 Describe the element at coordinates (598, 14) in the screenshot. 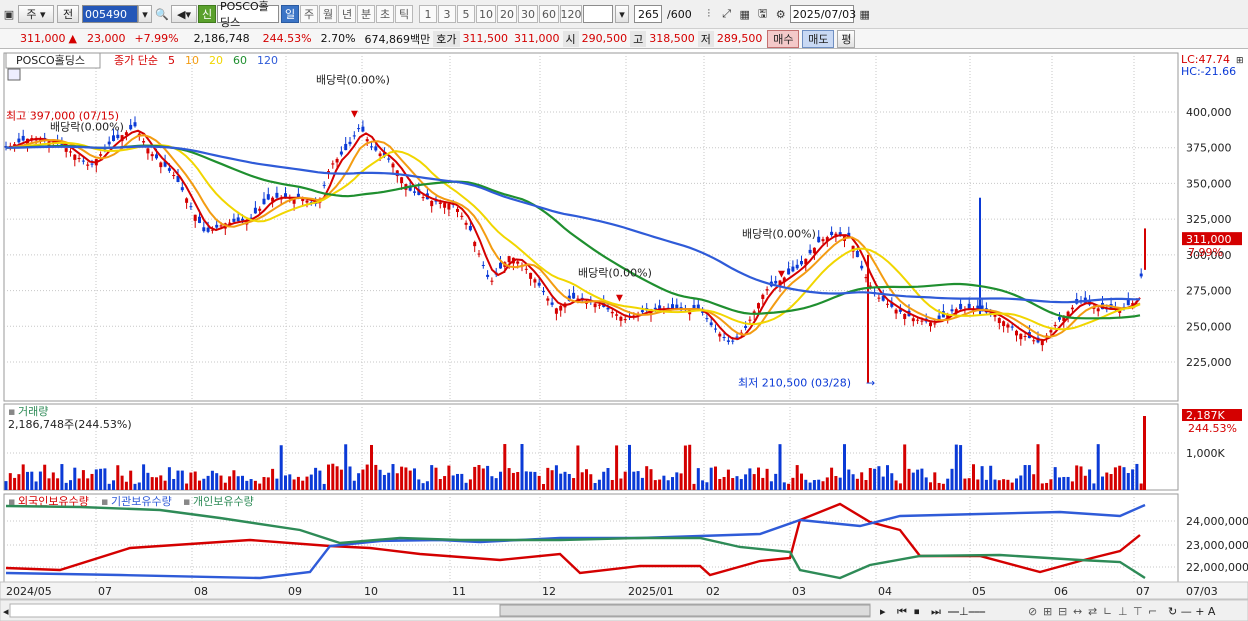

I see `custom-tick-input` at that location.